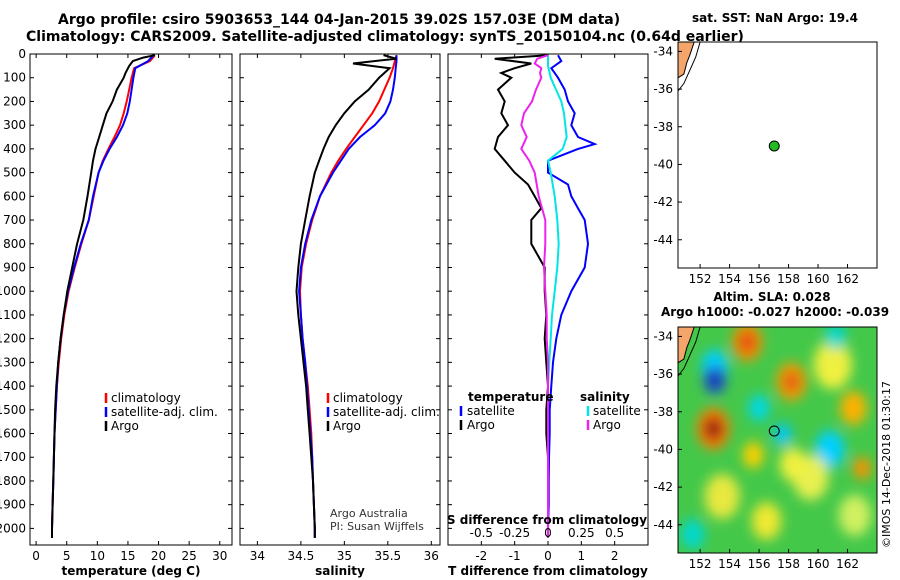 Image resolution: width=900 pixels, height=580 pixels. I want to click on y-tick-label: 1400, so click(13, 386).